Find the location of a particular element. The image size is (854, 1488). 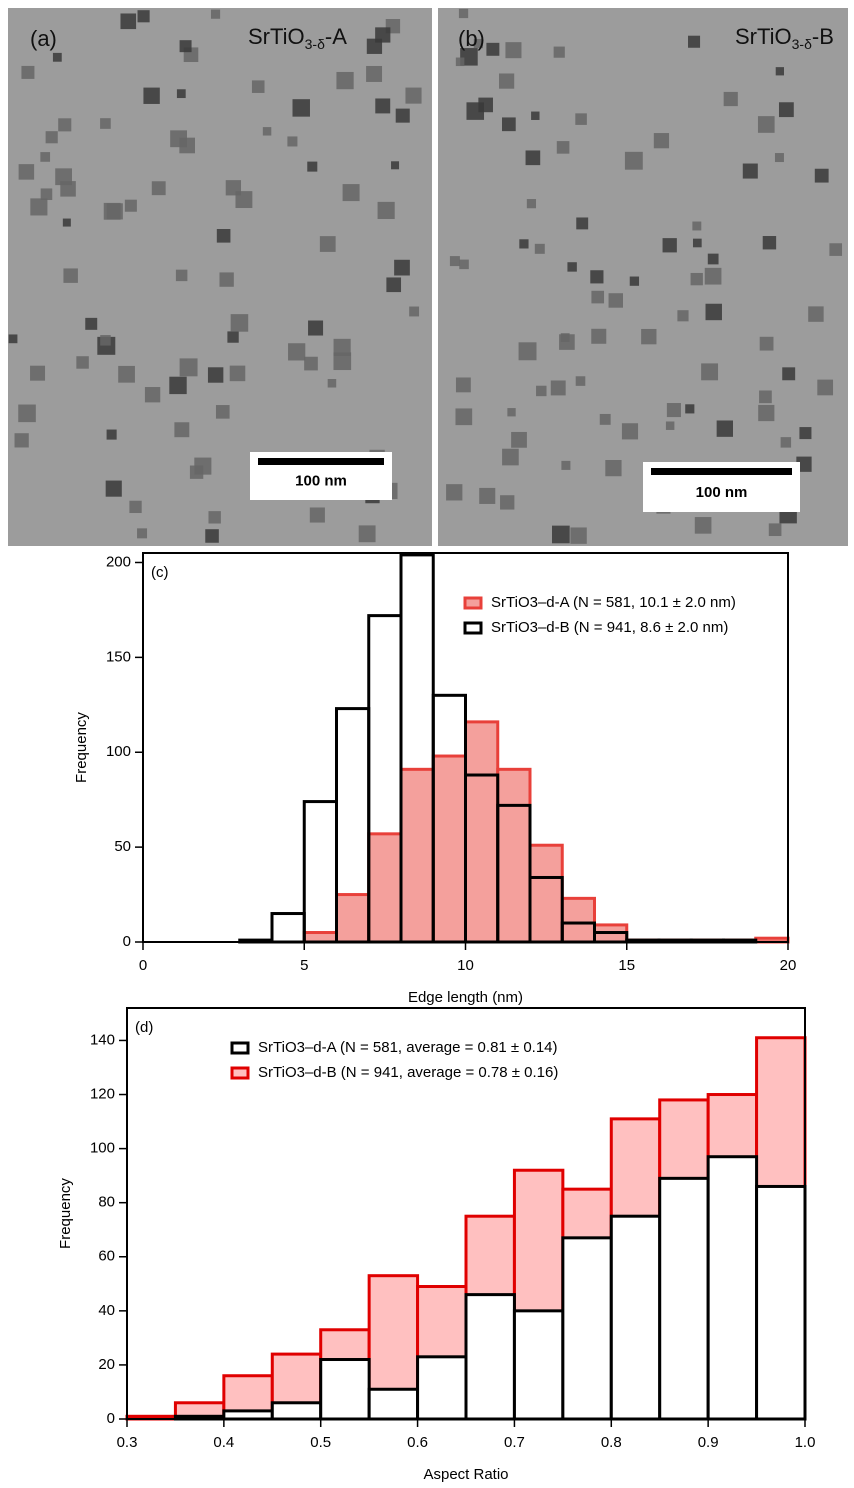

y-tick-label: 40 is located at coordinates (106, 1310).